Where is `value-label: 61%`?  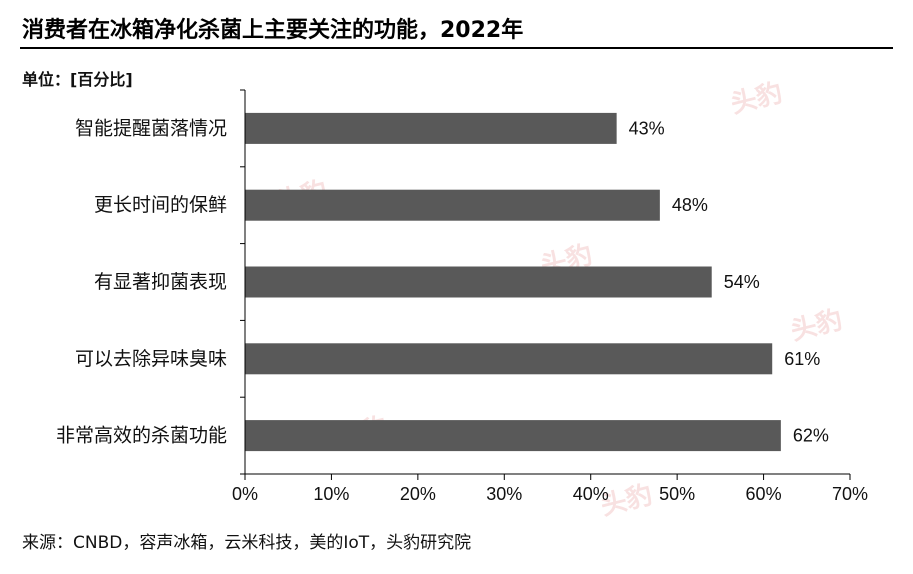 value-label: 61% is located at coordinates (802, 359).